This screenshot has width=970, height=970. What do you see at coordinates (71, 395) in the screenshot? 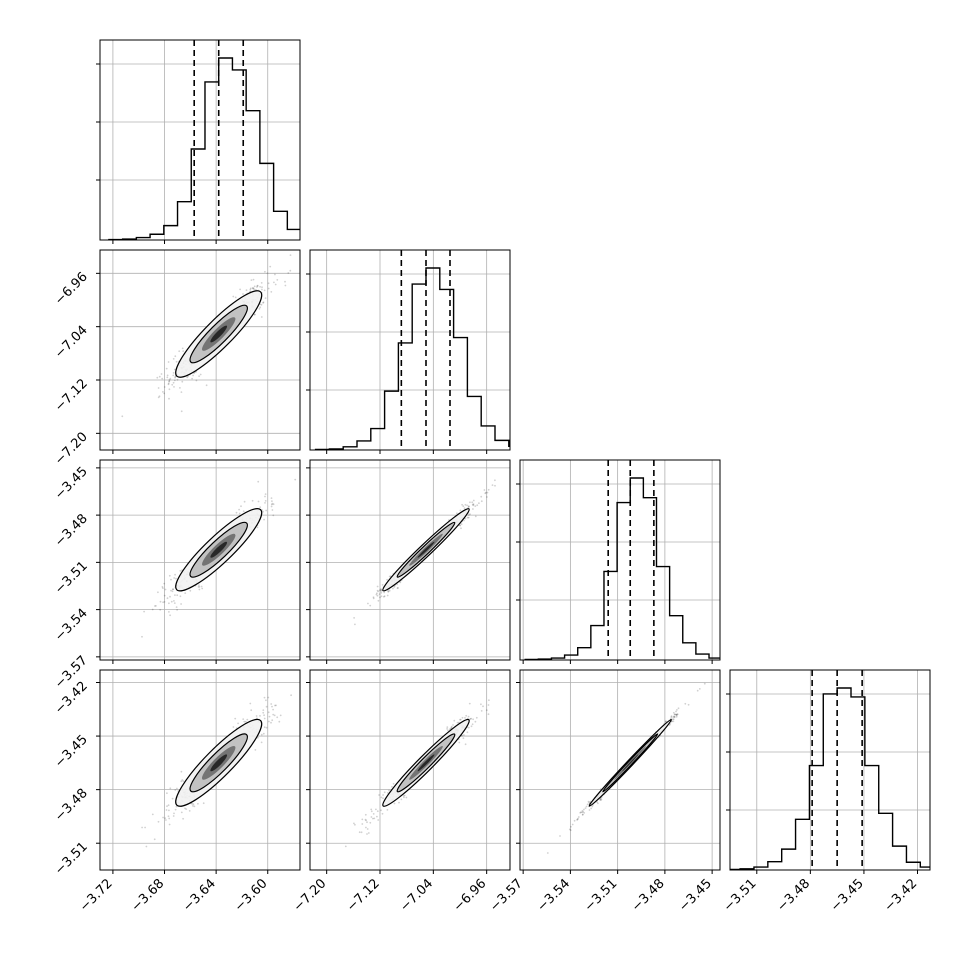
I see `y-tick-label: −7.12` at bounding box center [71, 395].